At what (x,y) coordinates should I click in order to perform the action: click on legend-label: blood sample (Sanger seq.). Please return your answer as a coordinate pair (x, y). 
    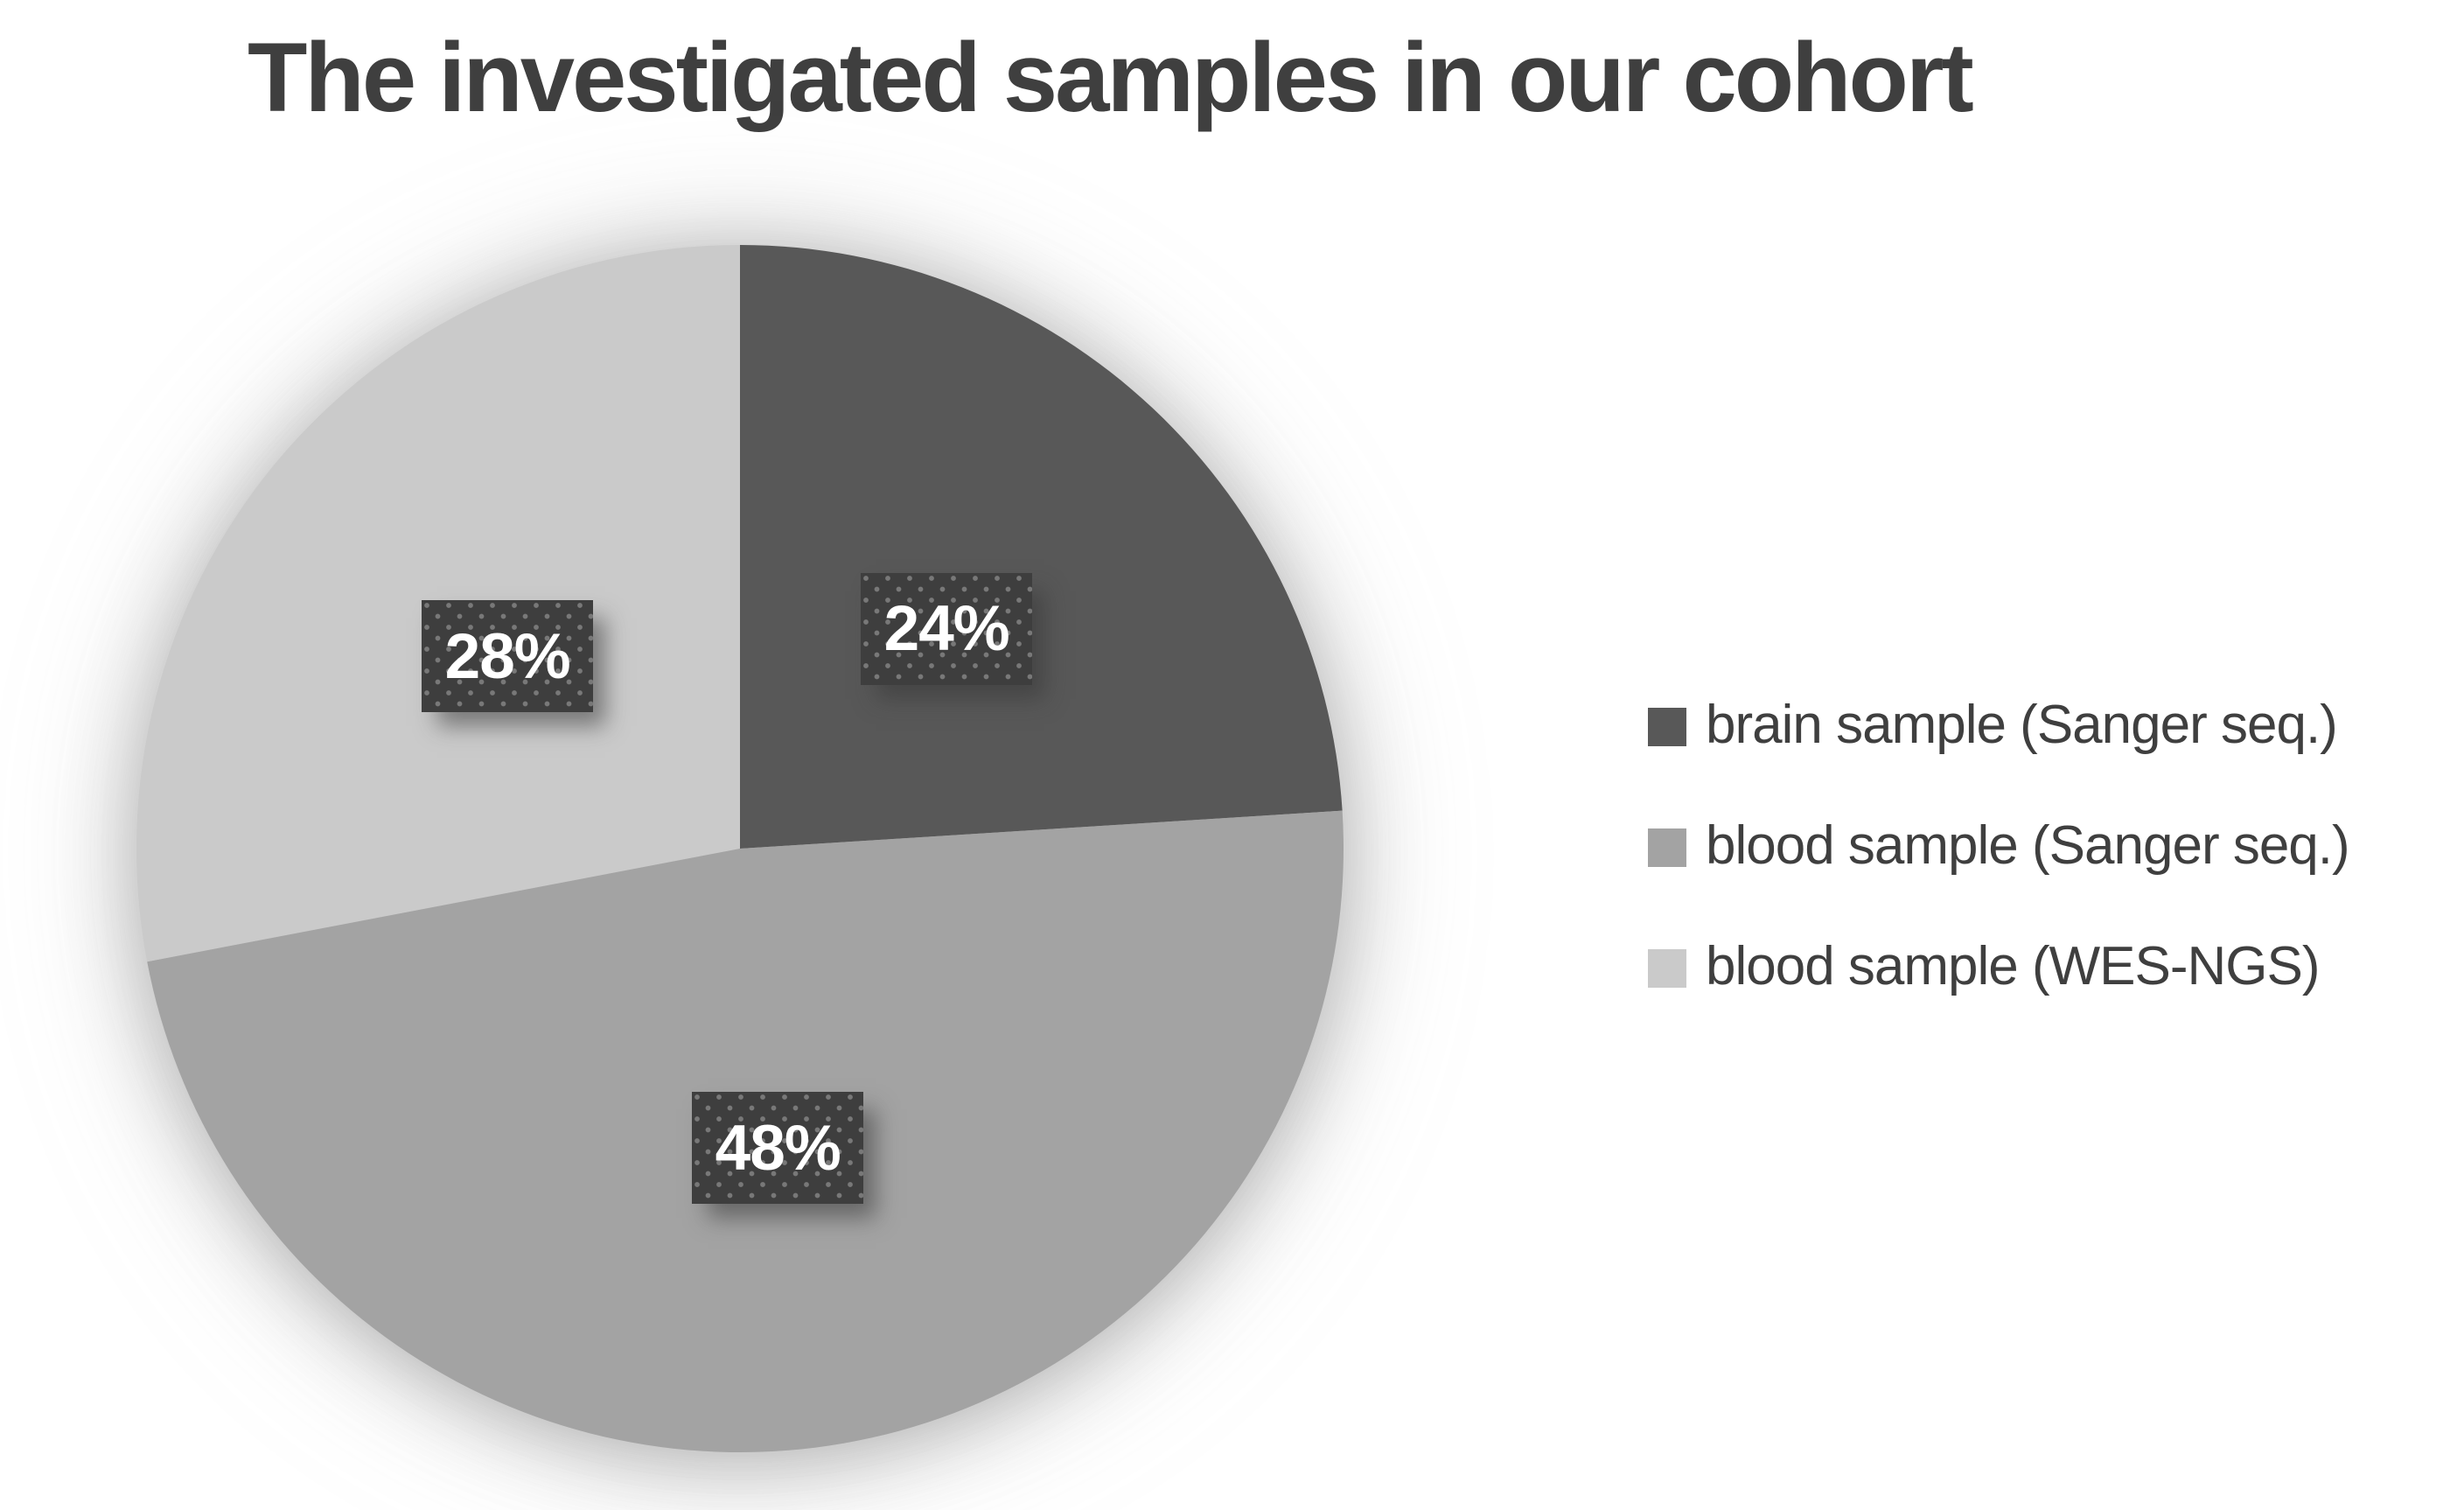
    Looking at the image, I should click on (2028, 845).